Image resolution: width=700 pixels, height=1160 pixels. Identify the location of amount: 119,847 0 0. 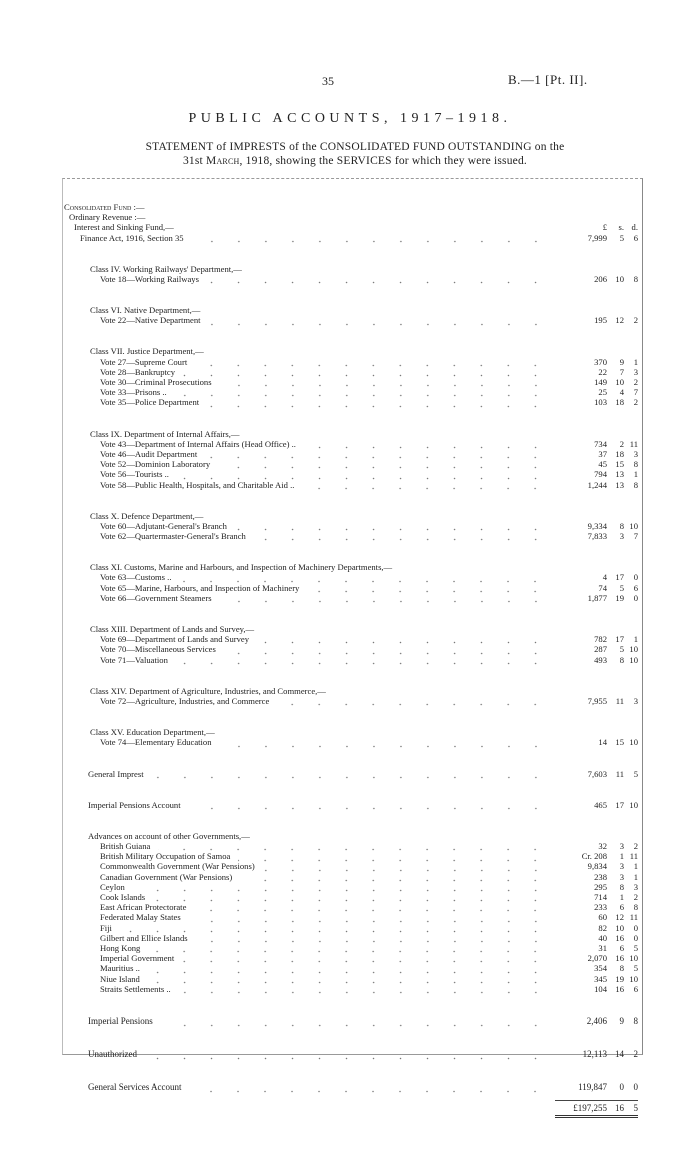
(596, 1087).